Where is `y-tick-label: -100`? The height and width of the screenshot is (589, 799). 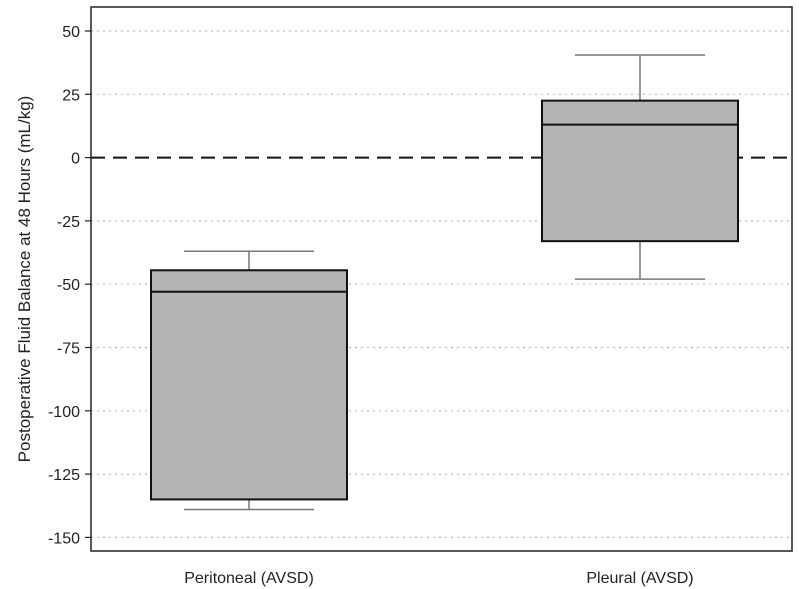 y-tick-label: -100 is located at coordinates (64, 412).